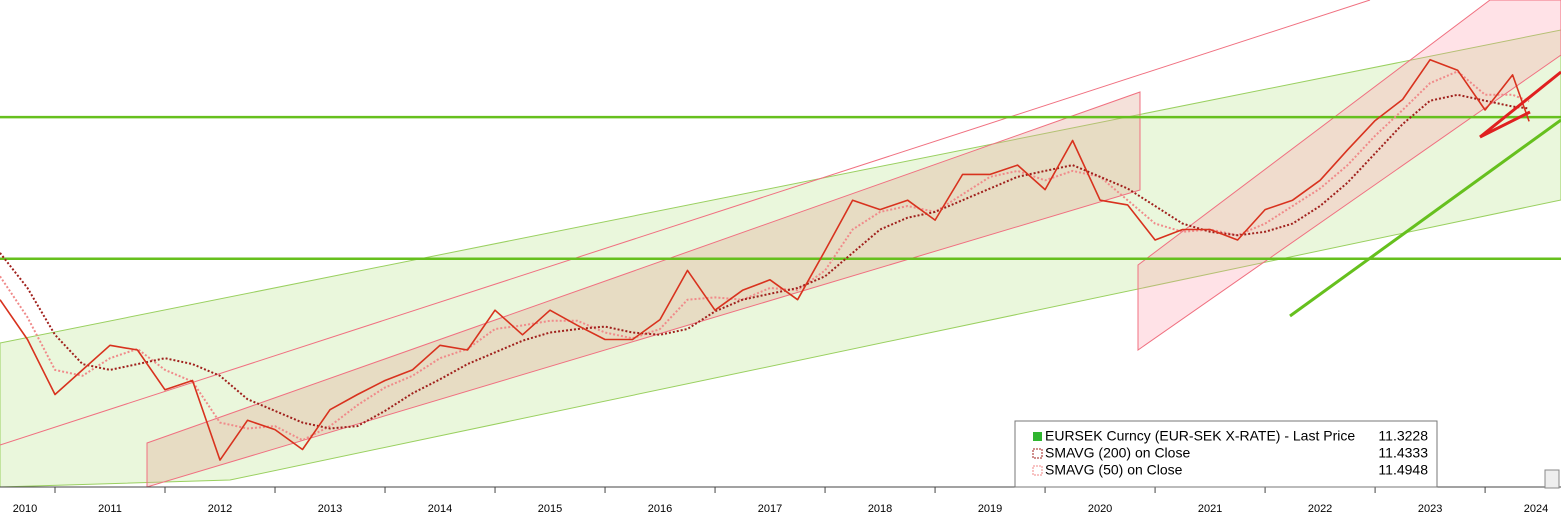  What do you see at coordinates (1552, 479) in the screenshot?
I see `scroll-icon` at bounding box center [1552, 479].